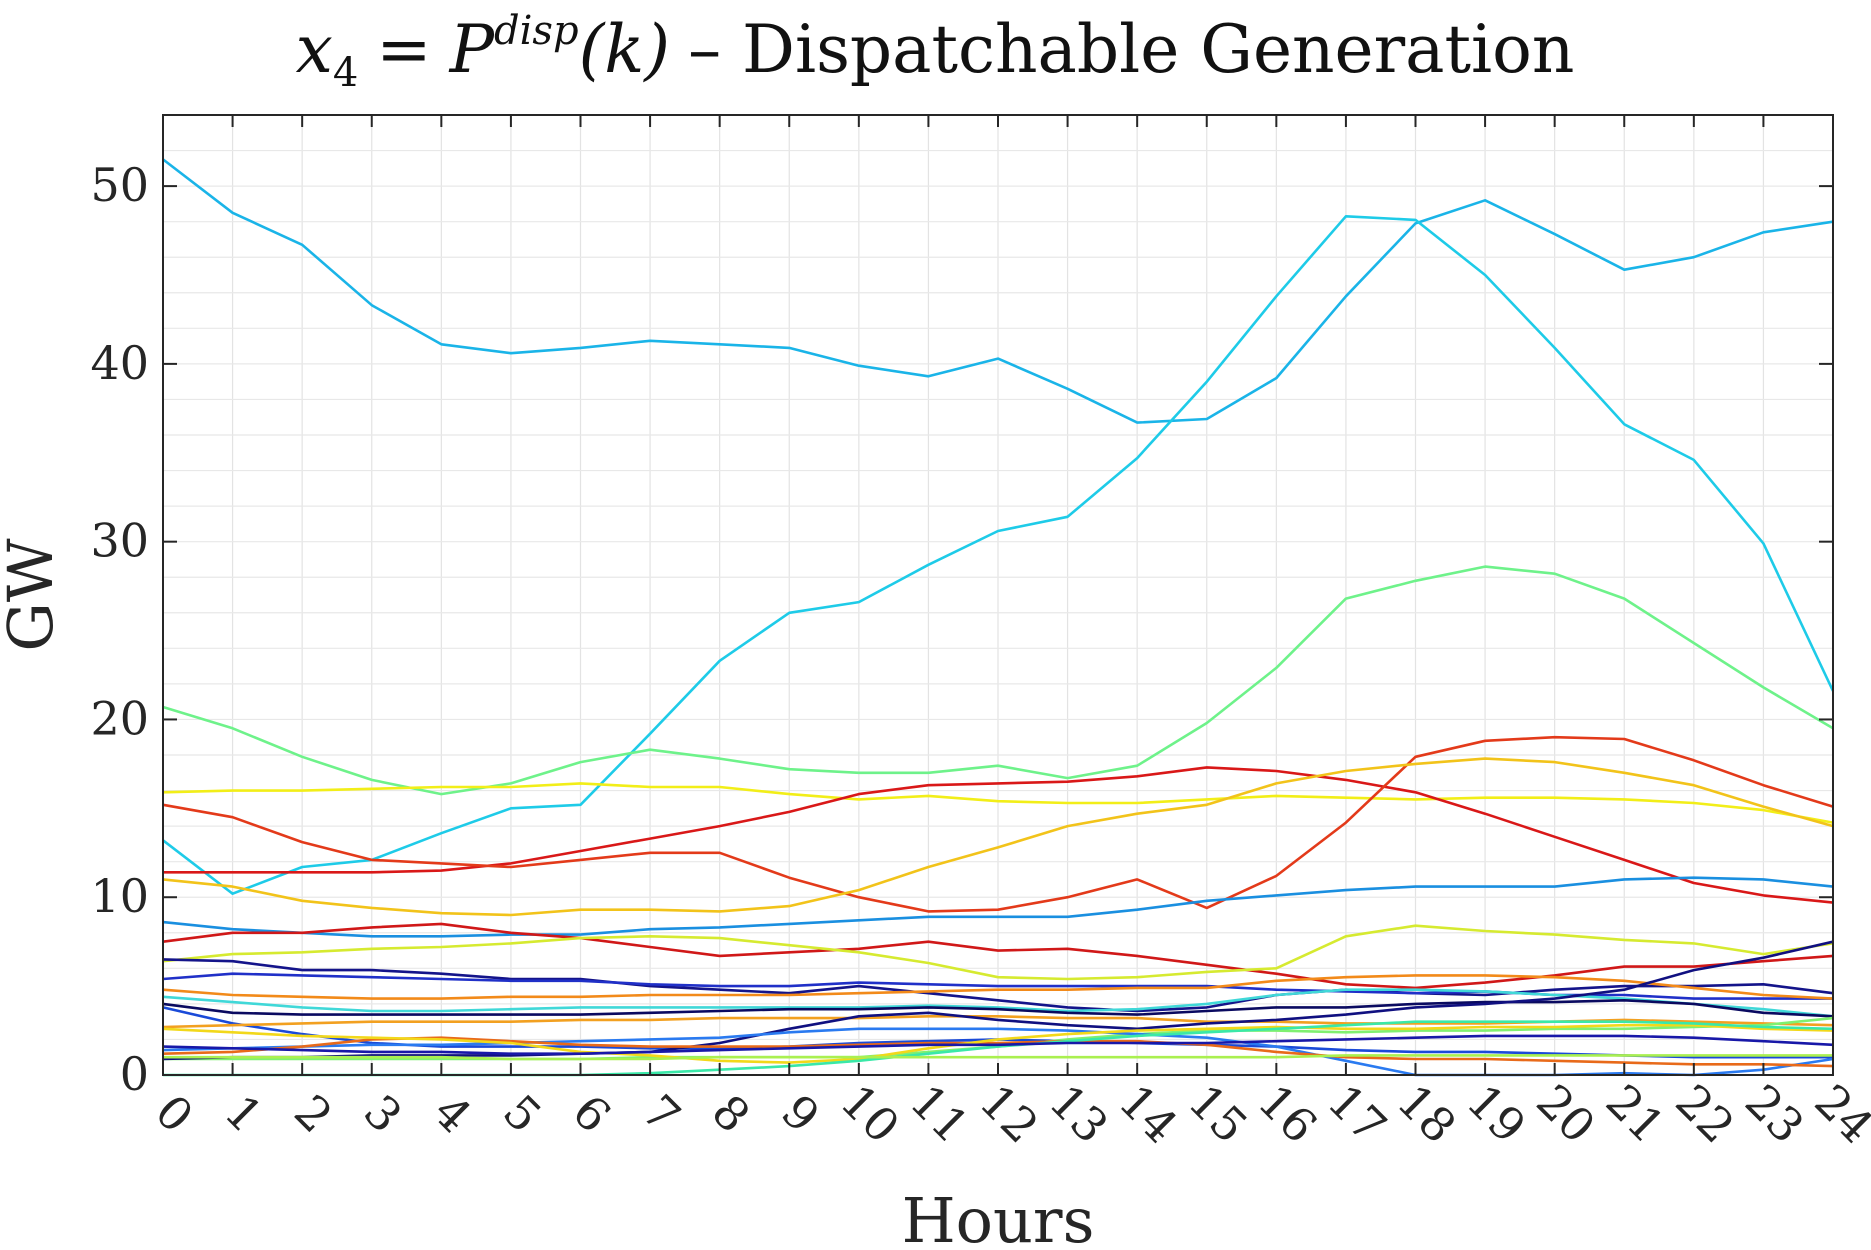  What do you see at coordinates (1566, 1114) in the screenshot?
I see `x-tick-label: 20` at bounding box center [1566, 1114].